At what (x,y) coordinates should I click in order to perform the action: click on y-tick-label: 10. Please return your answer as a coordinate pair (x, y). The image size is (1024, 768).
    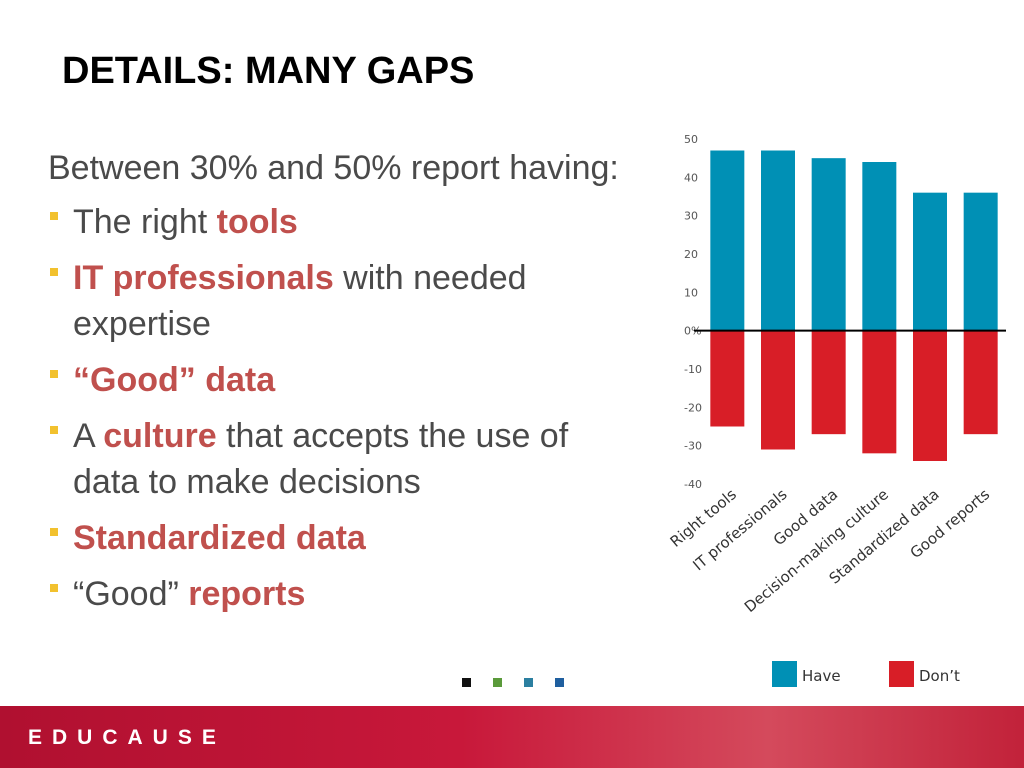
    Looking at the image, I should click on (691, 292).